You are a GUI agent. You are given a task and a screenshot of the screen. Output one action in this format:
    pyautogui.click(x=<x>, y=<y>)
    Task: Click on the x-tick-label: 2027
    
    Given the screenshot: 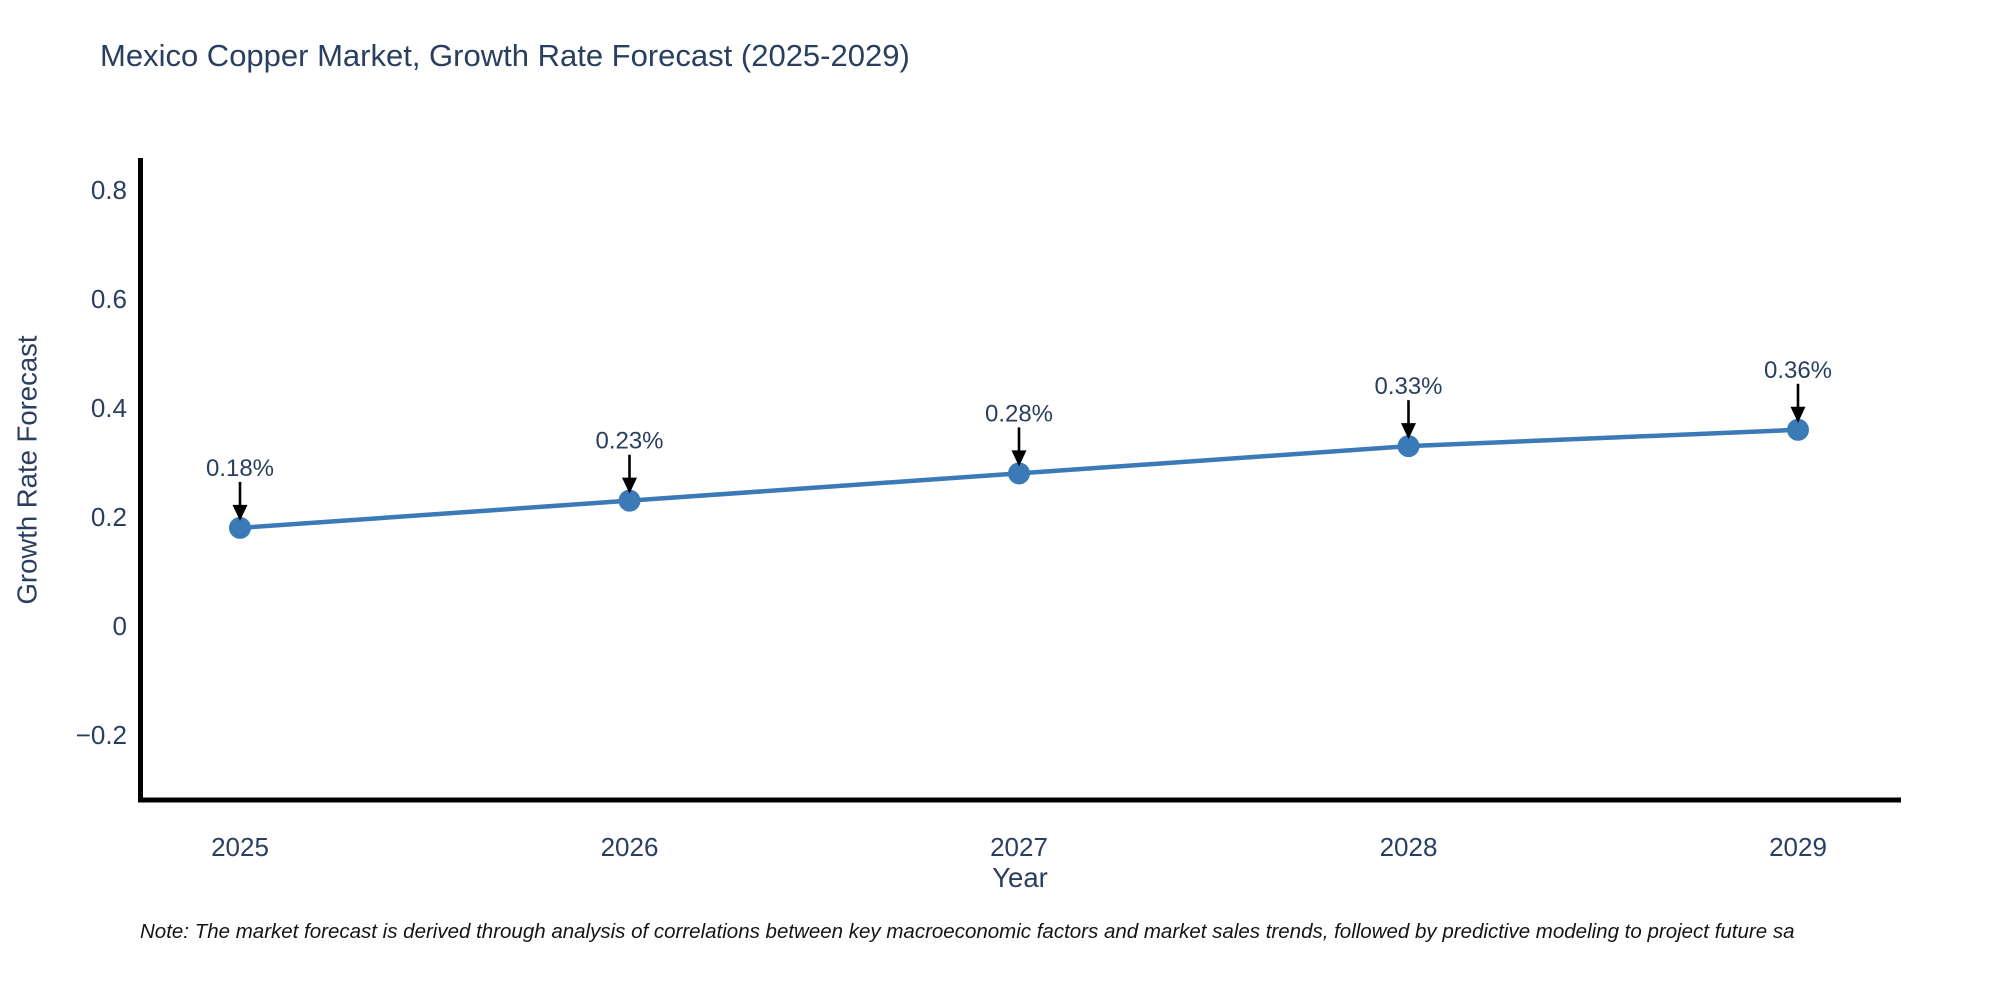 What is the action you would take?
    pyautogui.click(x=1019, y=847)
    